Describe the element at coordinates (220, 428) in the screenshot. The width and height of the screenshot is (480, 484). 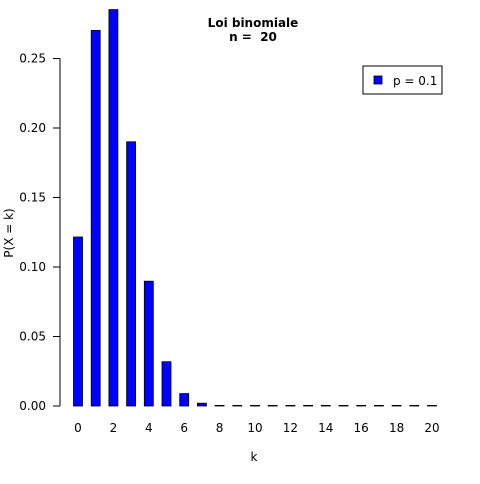
I see `x-tick-label: 8` at that location.